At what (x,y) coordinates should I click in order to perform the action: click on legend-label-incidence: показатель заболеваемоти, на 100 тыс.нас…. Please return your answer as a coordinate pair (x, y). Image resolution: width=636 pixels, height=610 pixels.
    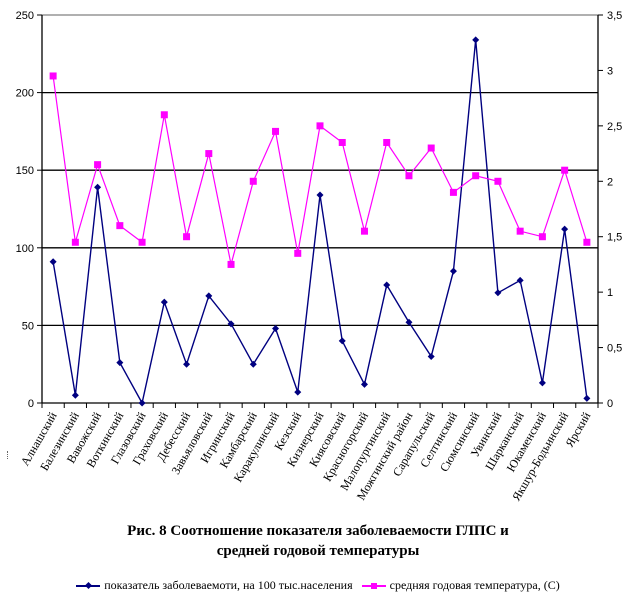
    Looking at the image, I should click on (228, 585).